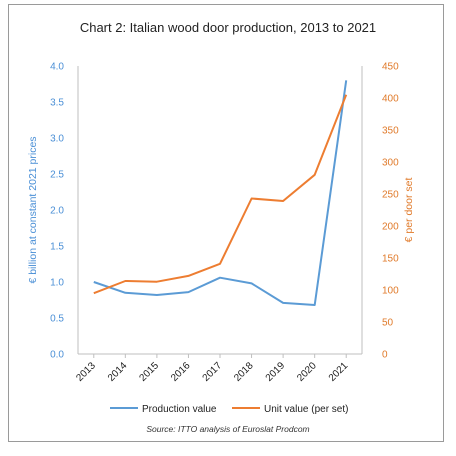 The height and width of the screenshot is (456, 456). Describe the element at coordinates (390, 195) in the screenshot. I see `right-tick-label: 250` at that location.